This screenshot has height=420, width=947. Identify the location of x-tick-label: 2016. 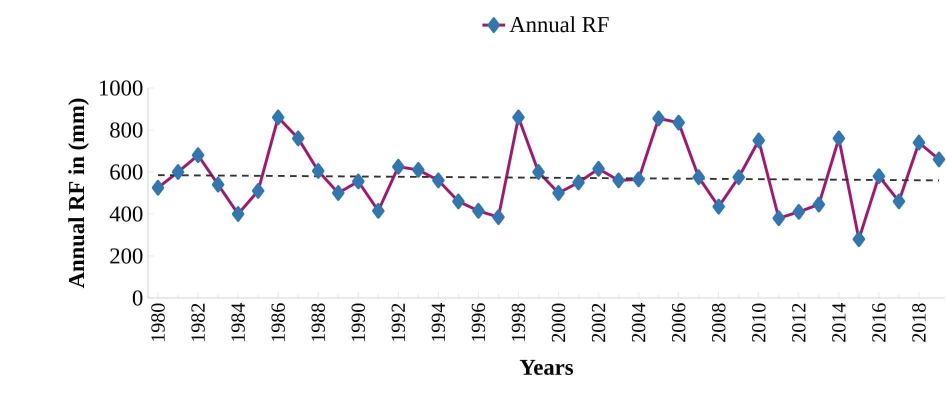
(879, 322).